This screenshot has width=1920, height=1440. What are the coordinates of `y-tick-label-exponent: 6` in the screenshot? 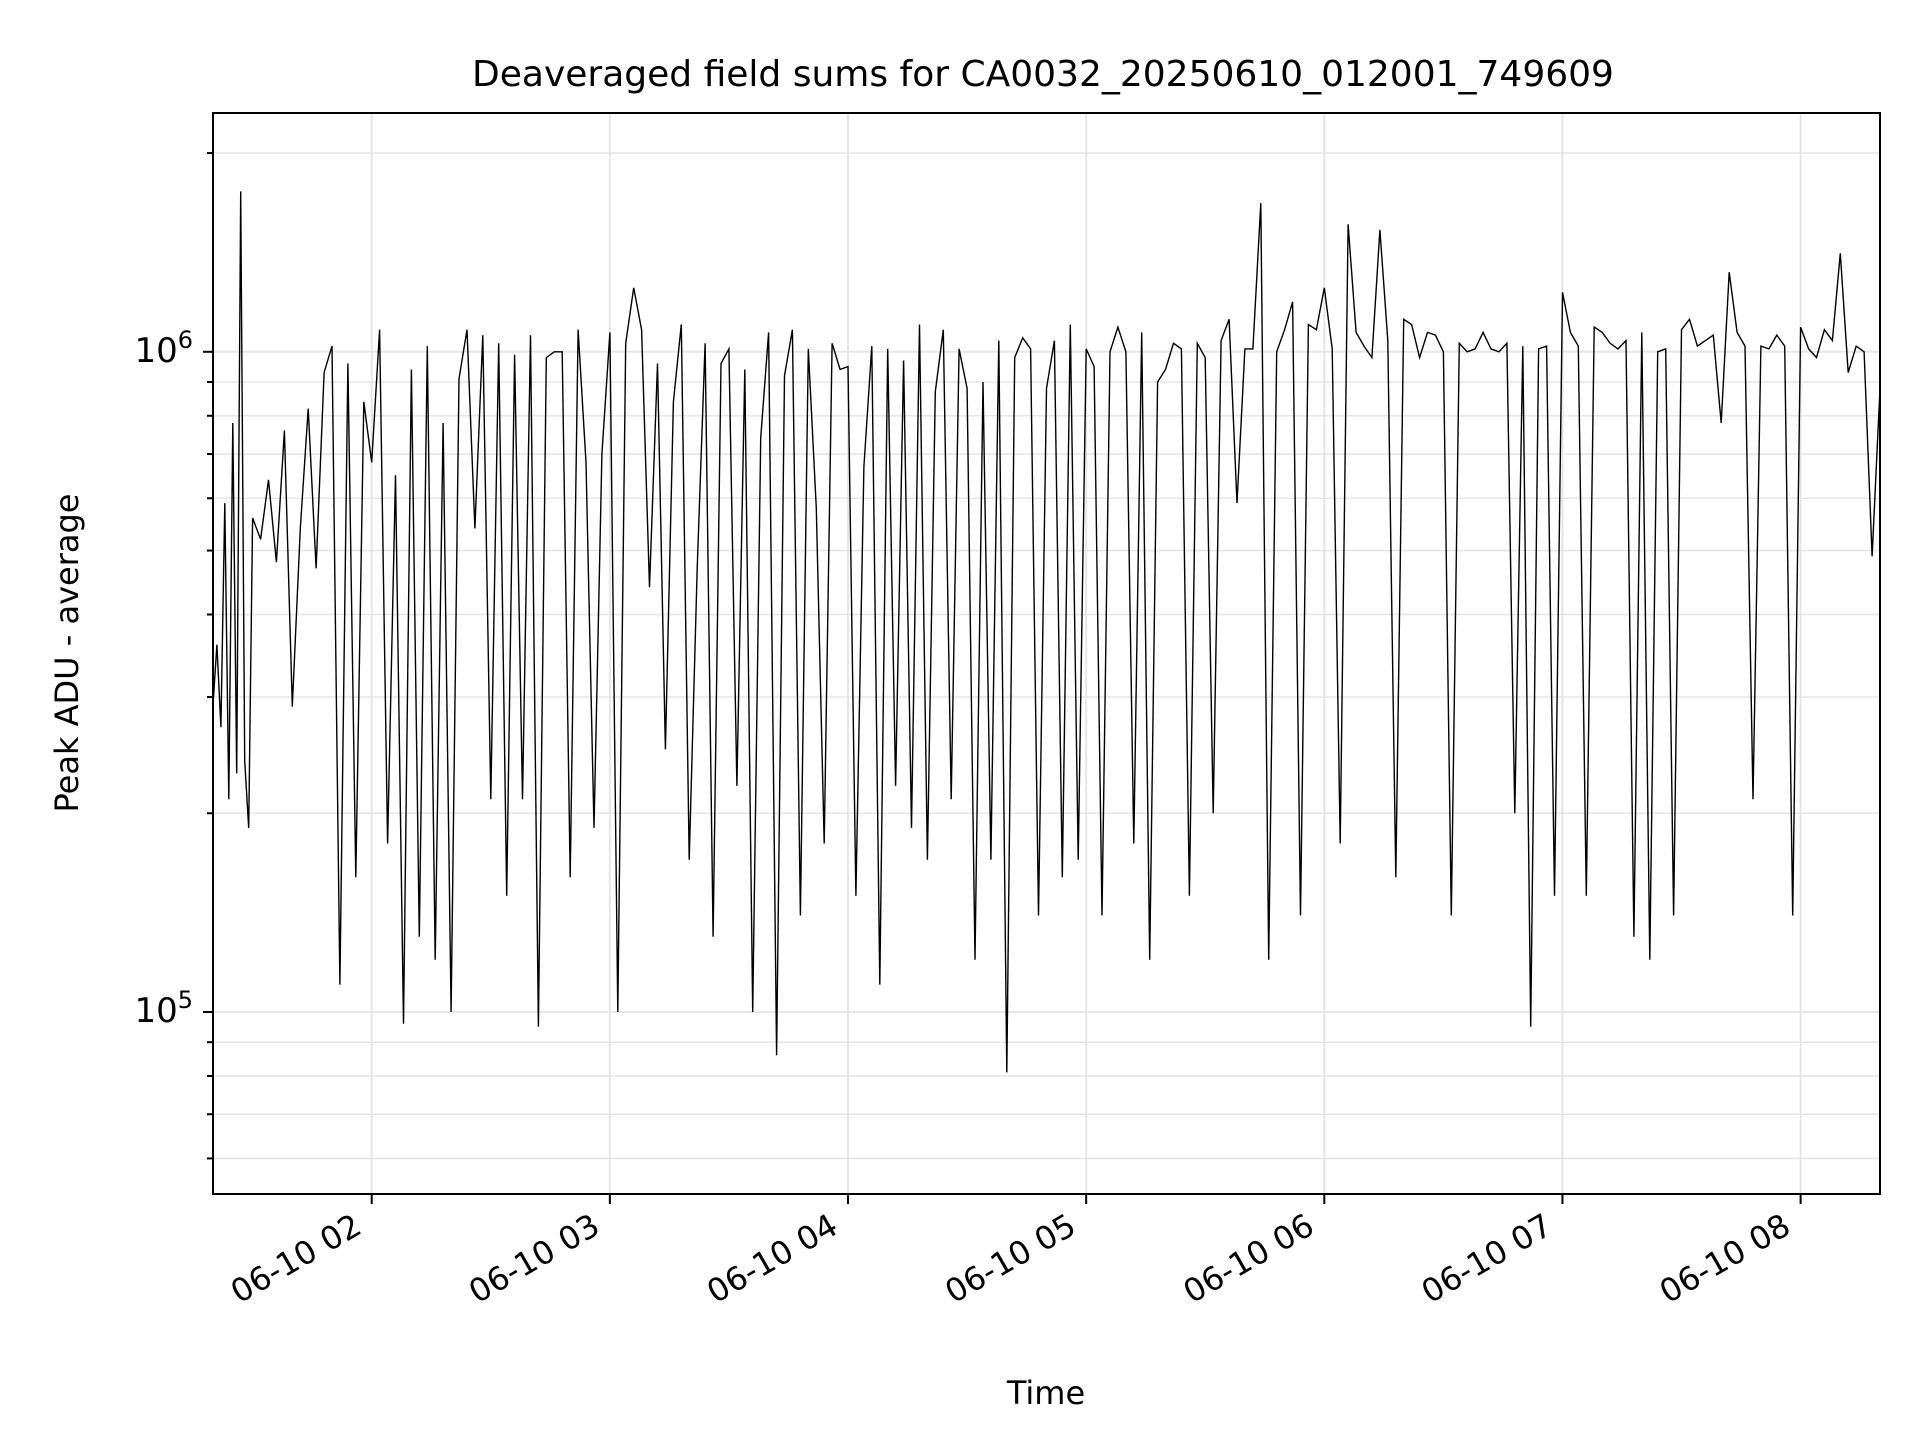 It's located at (185, 340).